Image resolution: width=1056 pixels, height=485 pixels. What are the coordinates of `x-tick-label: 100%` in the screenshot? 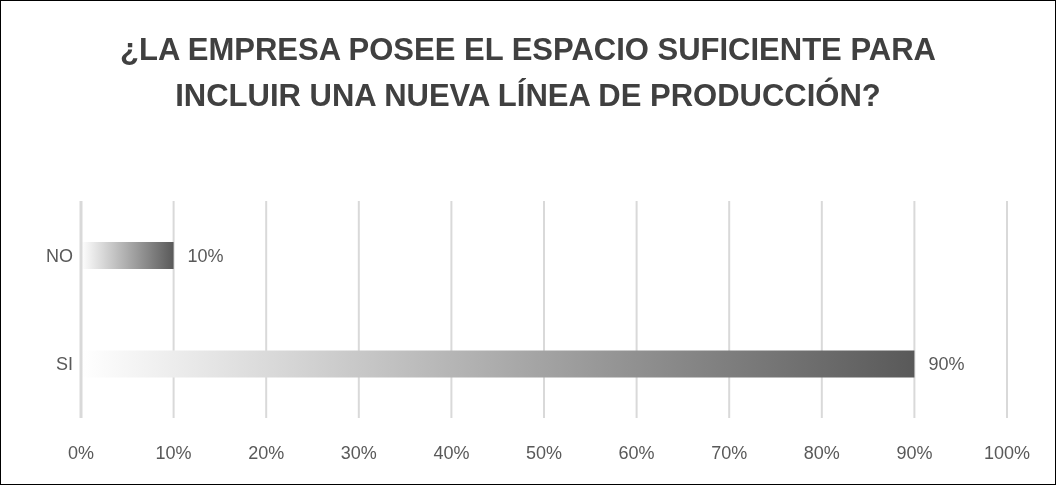 It's located at (1007, 452).